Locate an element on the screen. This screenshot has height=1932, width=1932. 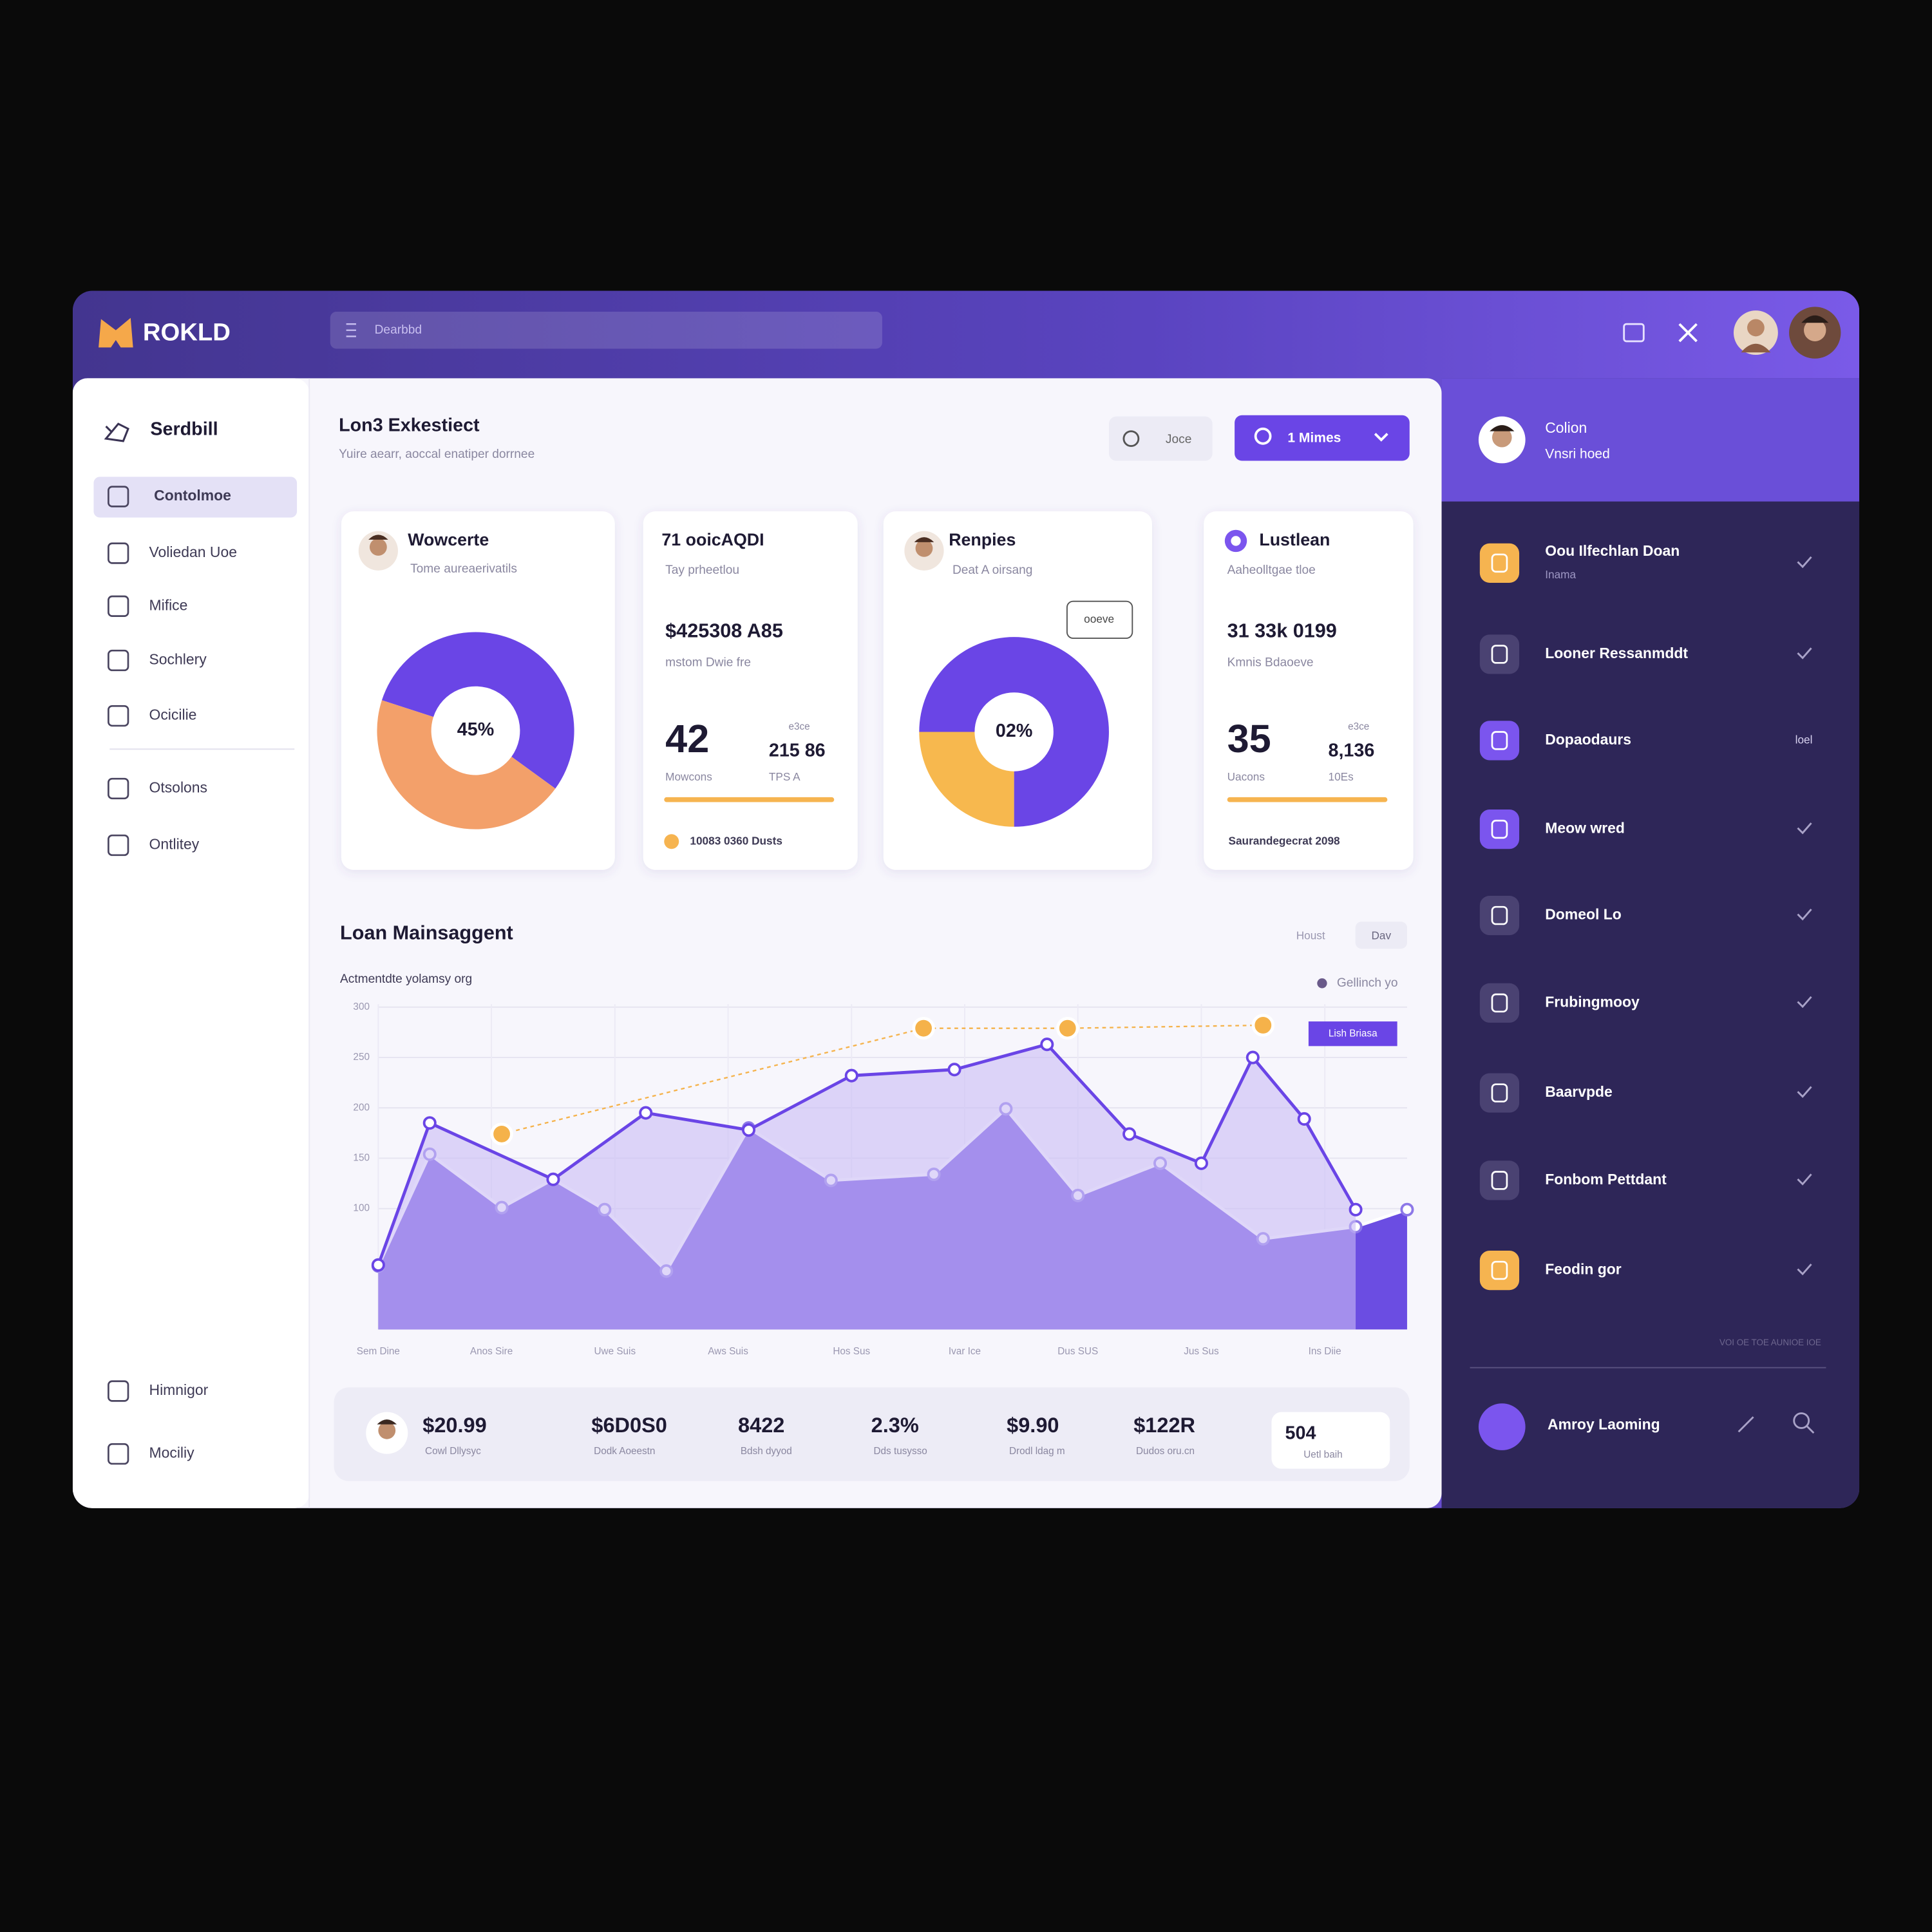
edit-icon is located at coordinates (1746, 1424).